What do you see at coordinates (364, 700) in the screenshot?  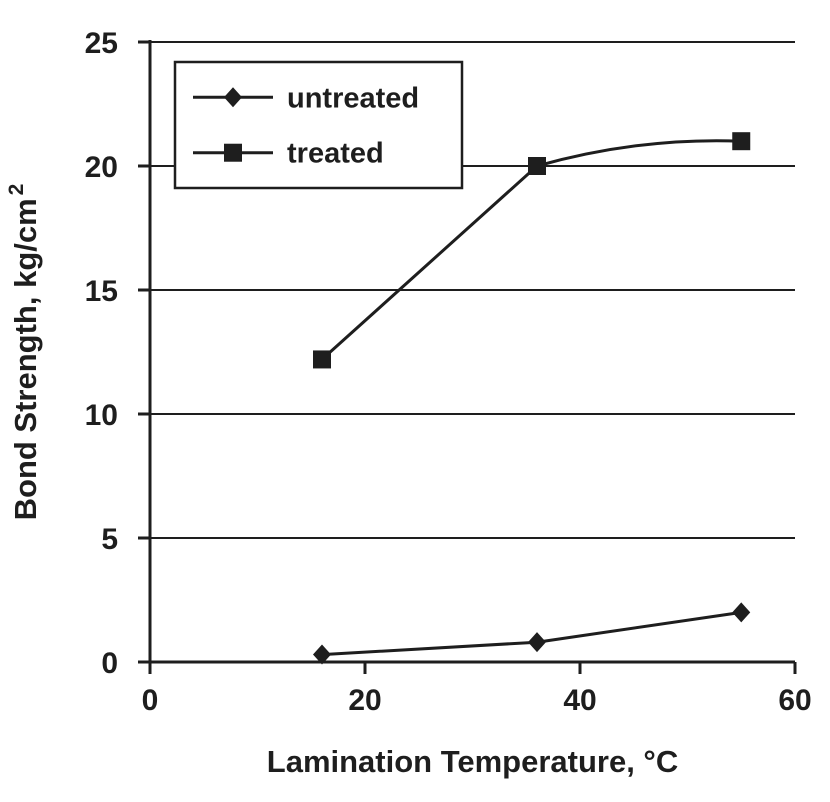 I see `x-tick-label: 20` at bounding box center [364, 700].